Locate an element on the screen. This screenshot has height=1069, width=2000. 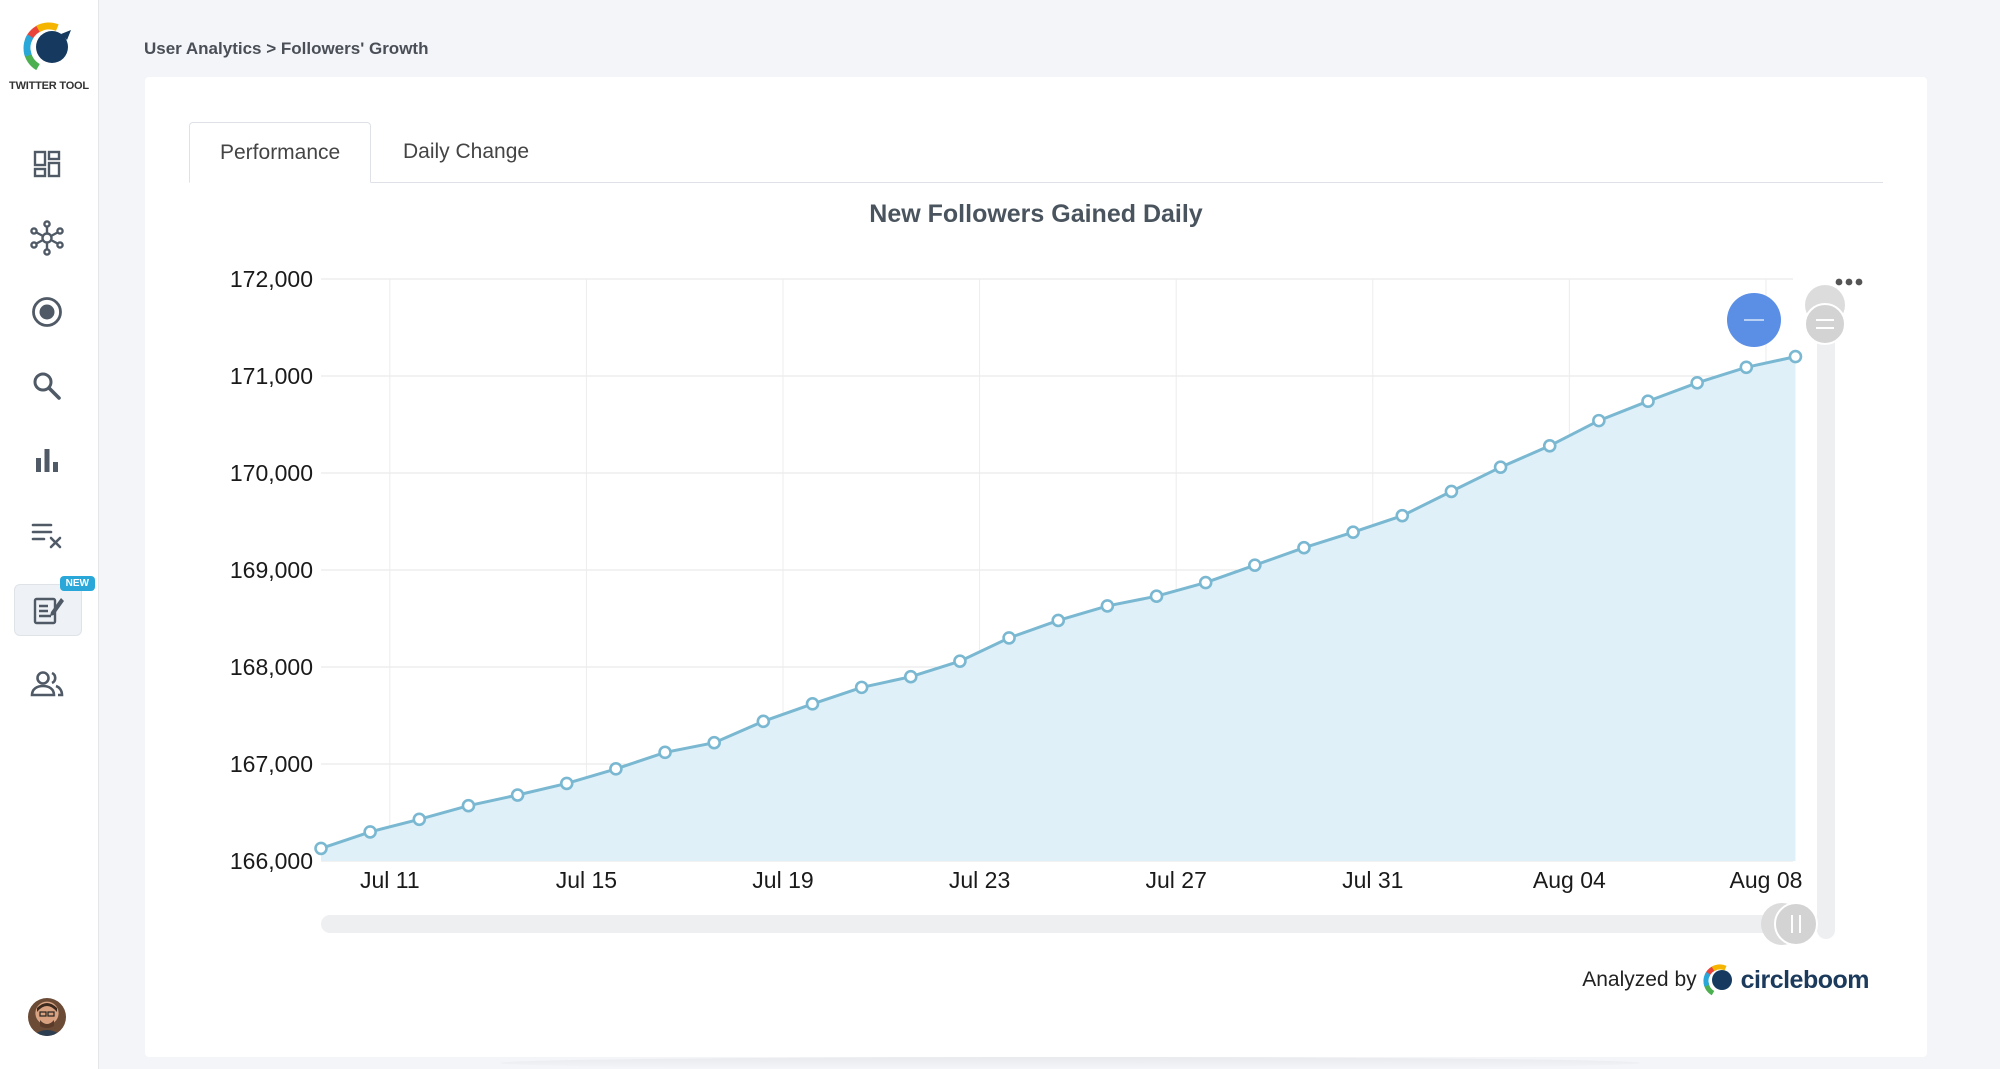
dashboard-icon is located at coordinates (47, 164).